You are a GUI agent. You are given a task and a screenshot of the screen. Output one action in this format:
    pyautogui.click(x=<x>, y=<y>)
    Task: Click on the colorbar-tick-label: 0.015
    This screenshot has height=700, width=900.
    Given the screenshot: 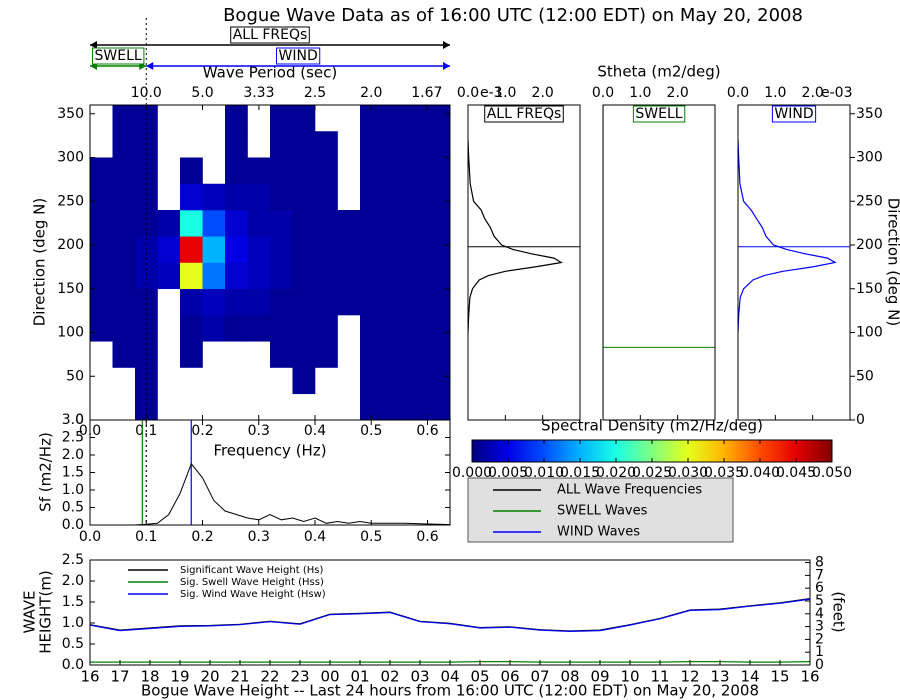 What is the action you would take?
    pyautogui.click(x=580, y=473)
    